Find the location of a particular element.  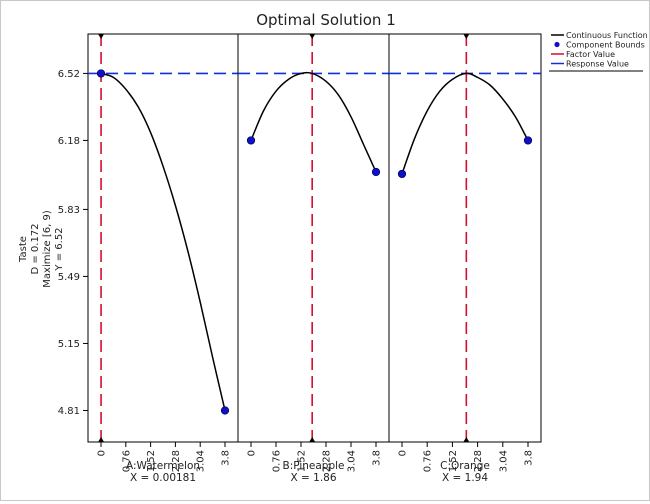

y-tick-label: 6.52 is located at coordinates (69, 74).